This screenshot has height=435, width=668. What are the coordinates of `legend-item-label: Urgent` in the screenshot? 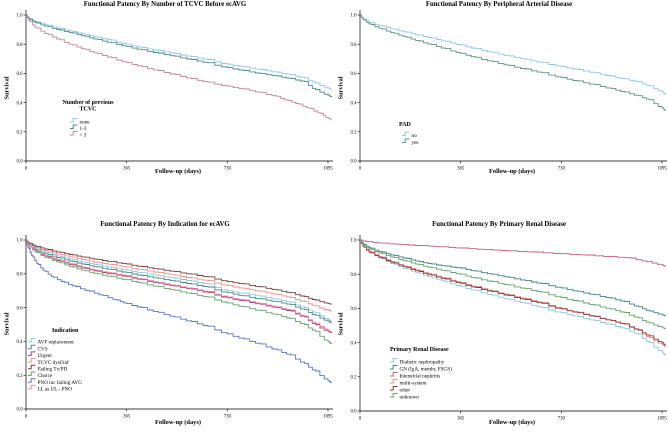 It's located at (45, 356).